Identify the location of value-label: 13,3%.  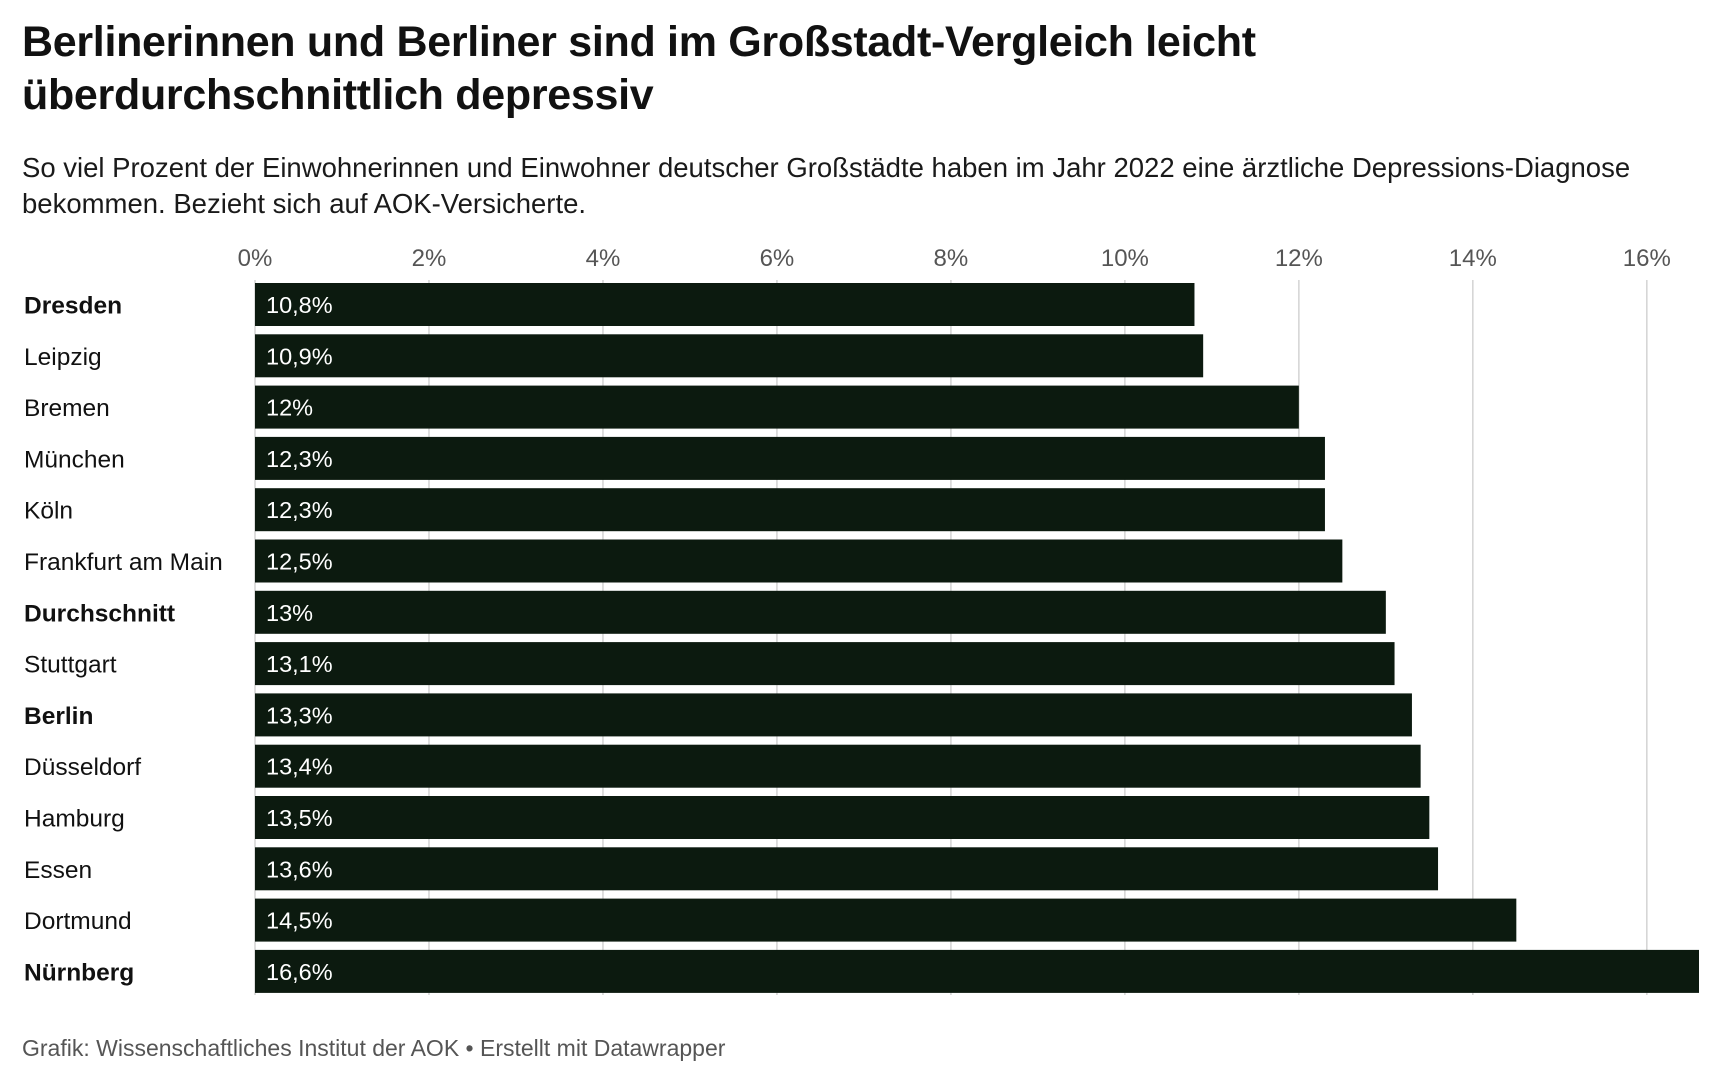
(299, 715).